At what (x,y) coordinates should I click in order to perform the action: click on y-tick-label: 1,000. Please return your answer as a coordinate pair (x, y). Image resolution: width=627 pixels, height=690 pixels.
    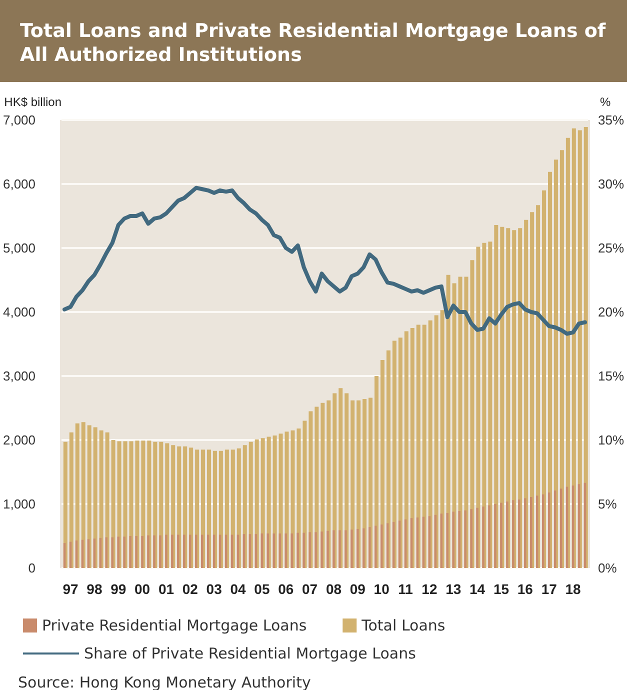
    Looking at the image, I should click on (19, 504).